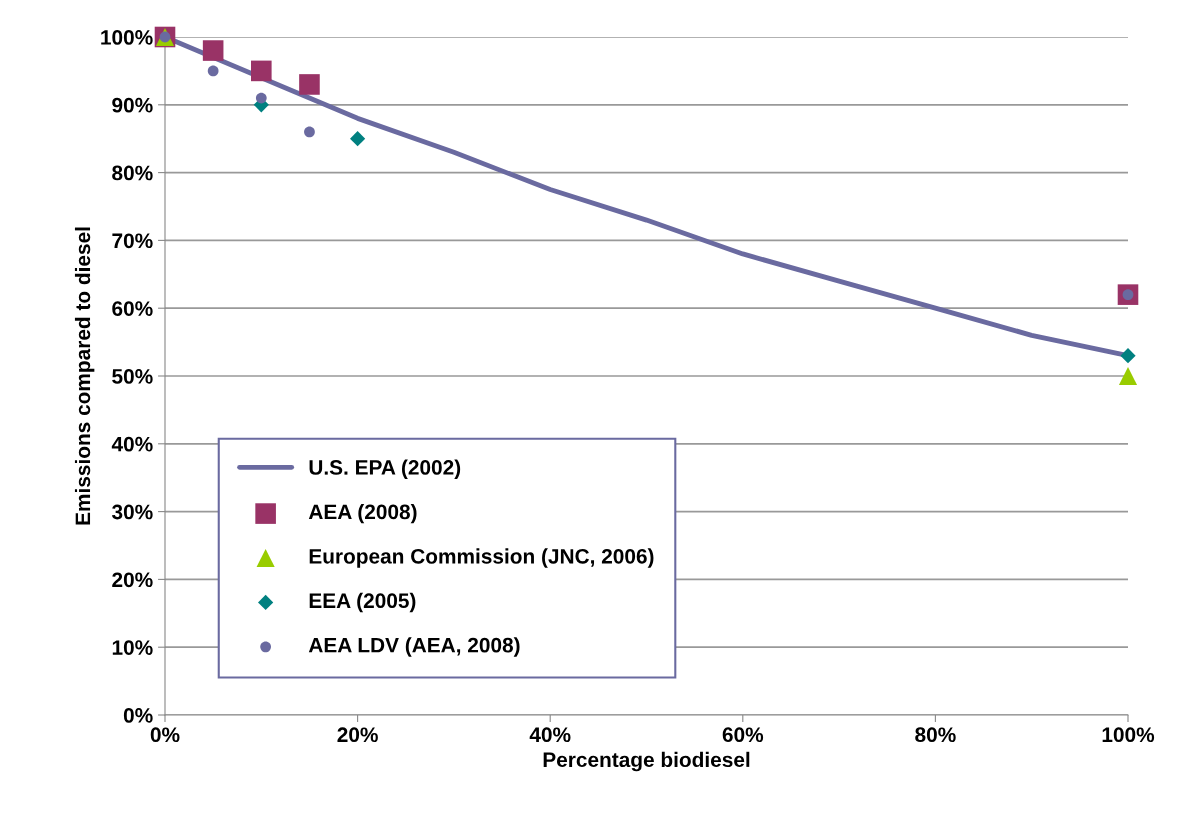  What do you see at coordinates (165, 735) in the screenshot?
I see `x-tick-label: 0%` at bounding box center [165, 735].